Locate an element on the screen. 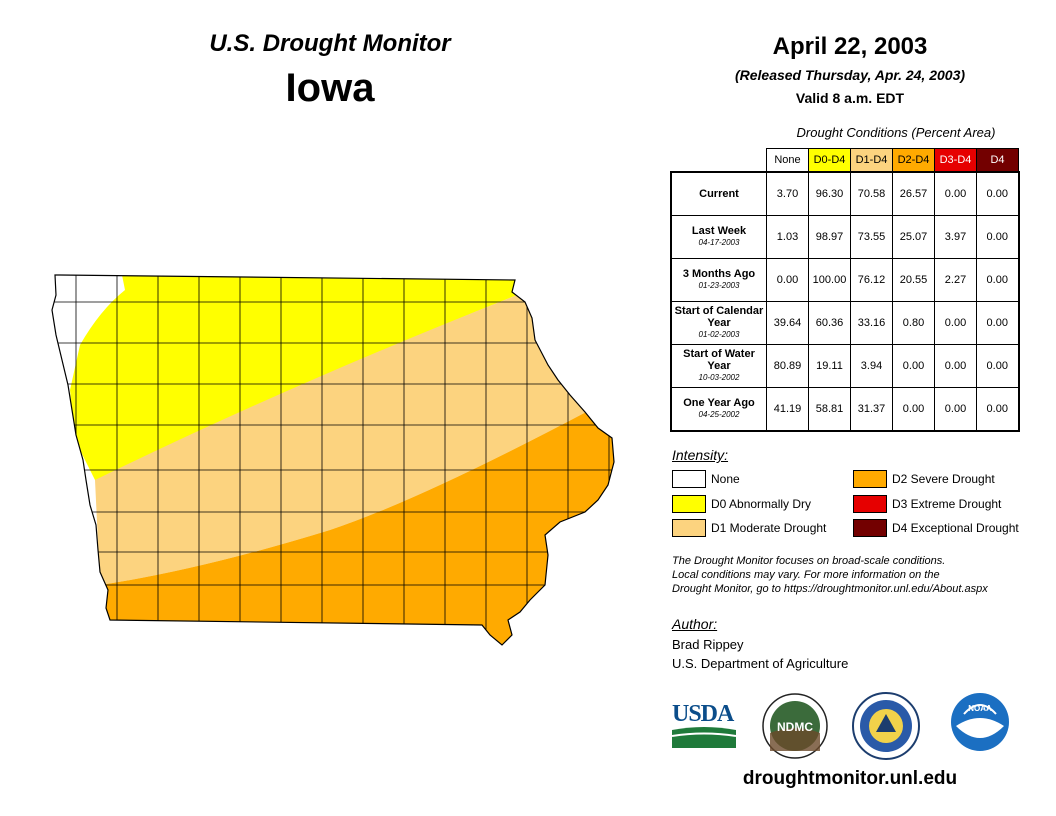  table-cell: 33.16 is located at coordinates (871, 323).